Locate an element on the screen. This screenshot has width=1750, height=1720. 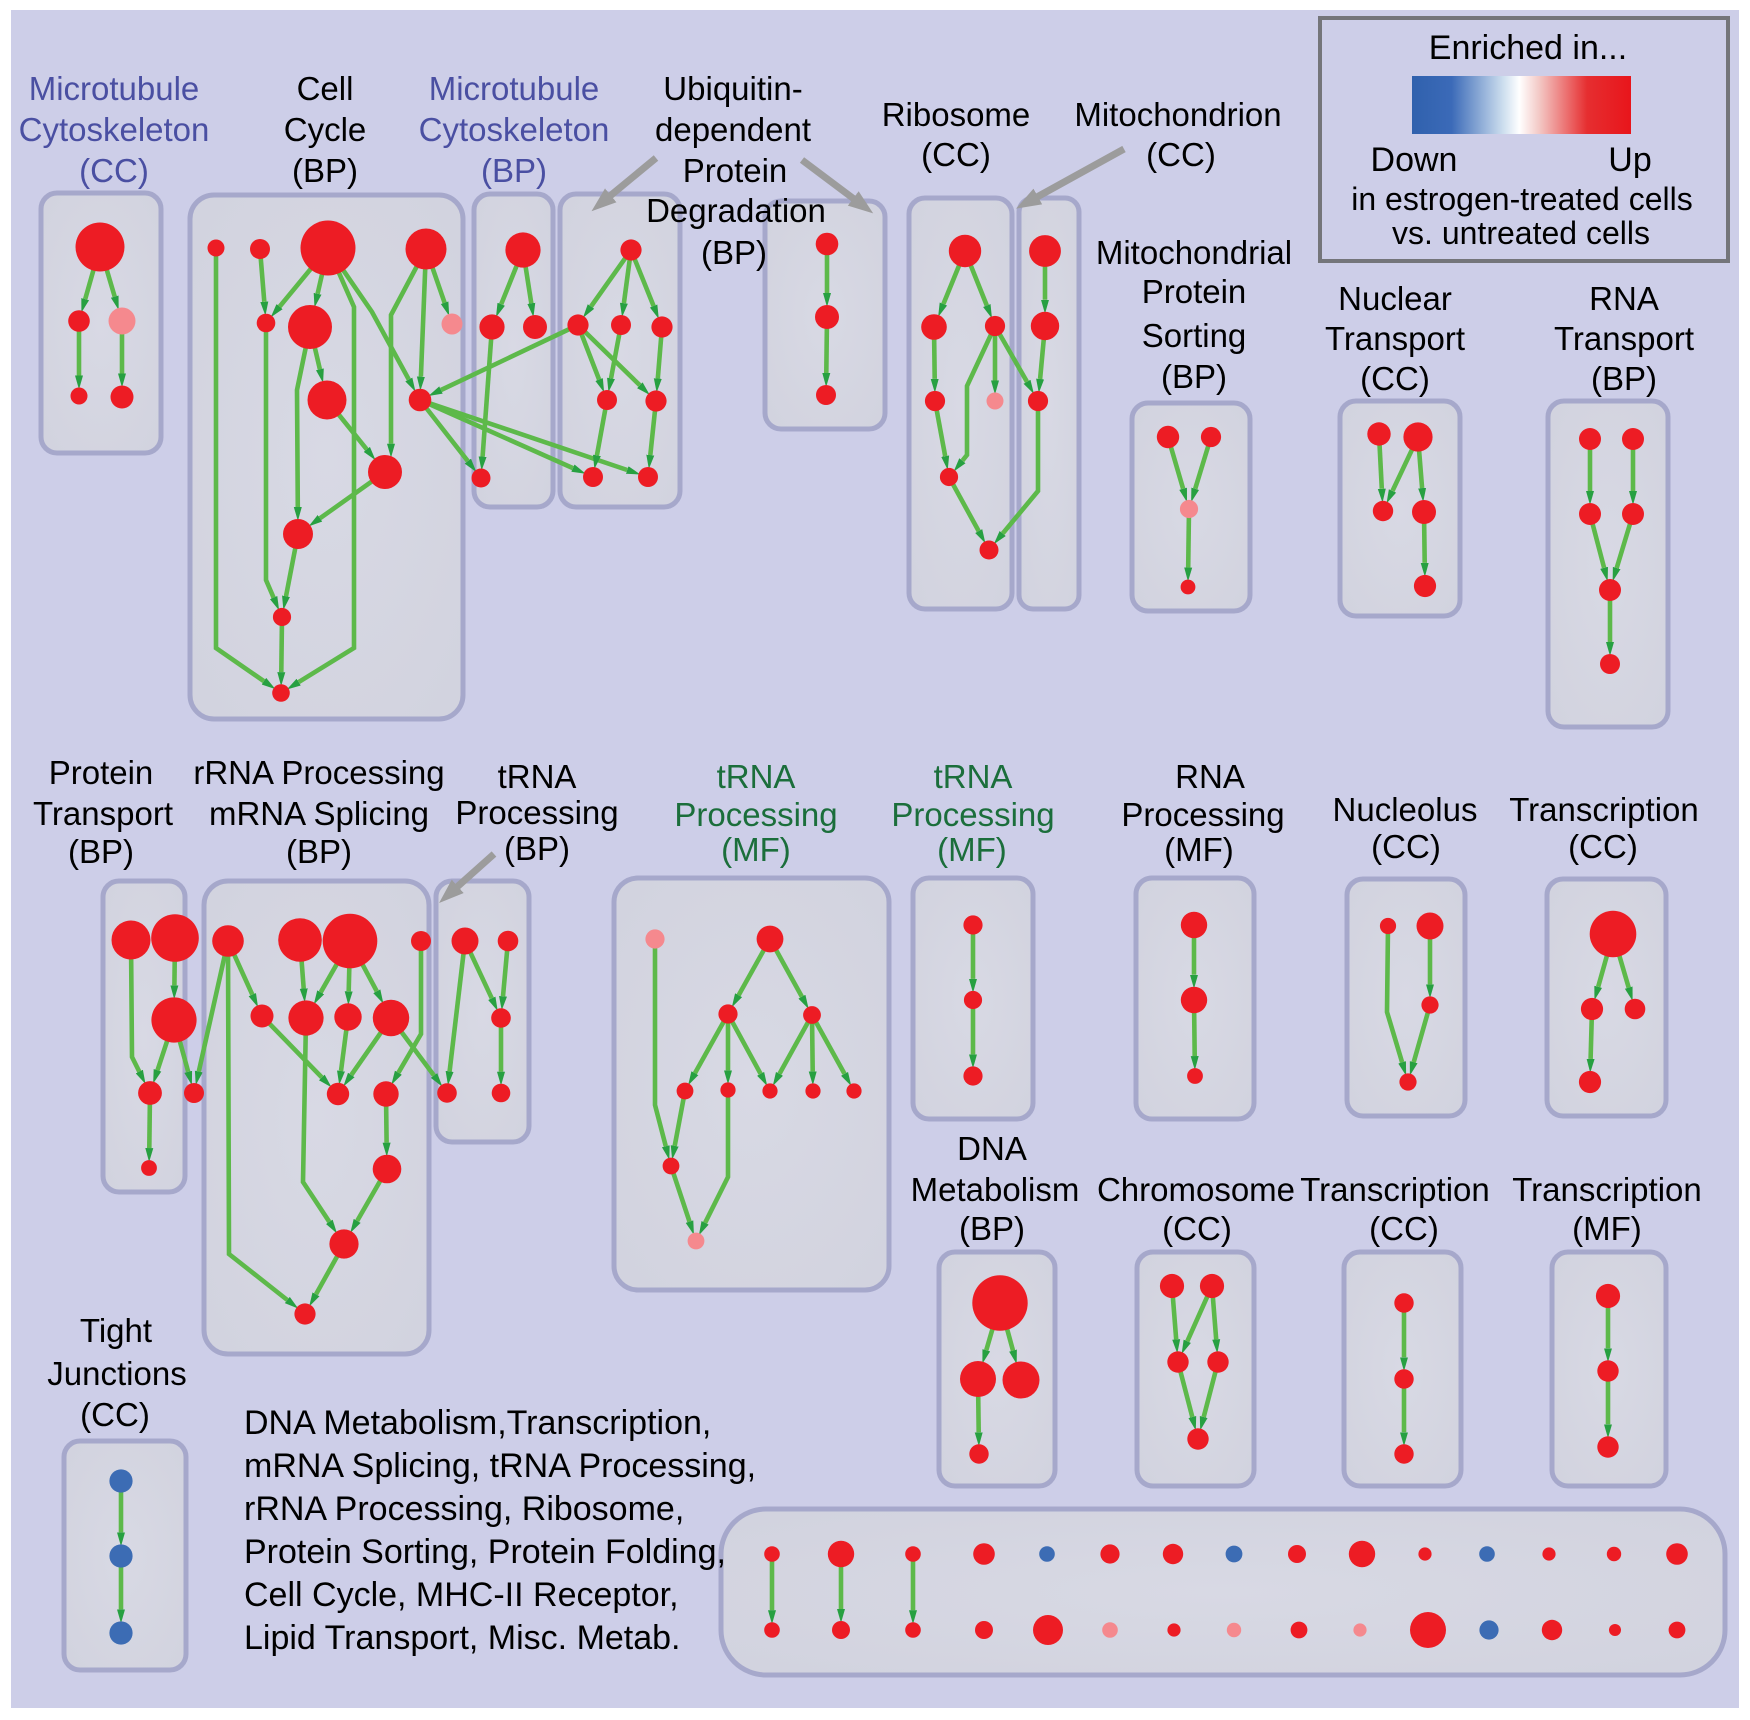
svg-text: Ribosome is located at coordinates (956, 114).